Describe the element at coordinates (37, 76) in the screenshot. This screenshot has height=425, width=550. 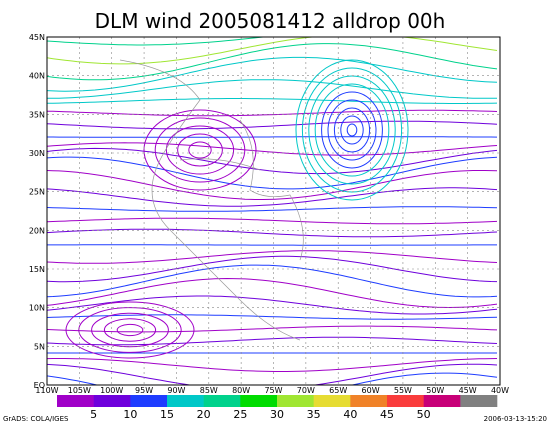
I see `lat-label: 40N` at that location.